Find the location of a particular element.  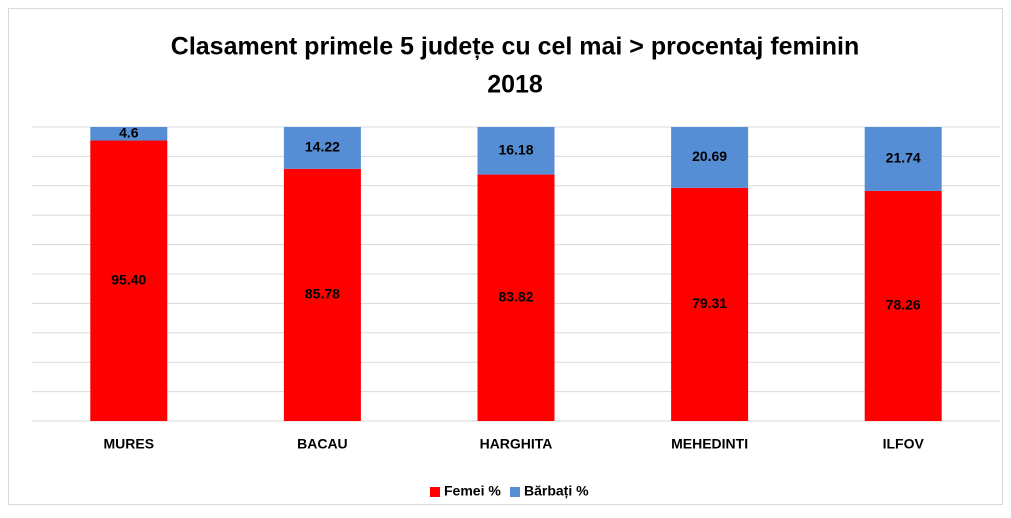

x-tick-label: BACAU is located at coordinates (322, 444).